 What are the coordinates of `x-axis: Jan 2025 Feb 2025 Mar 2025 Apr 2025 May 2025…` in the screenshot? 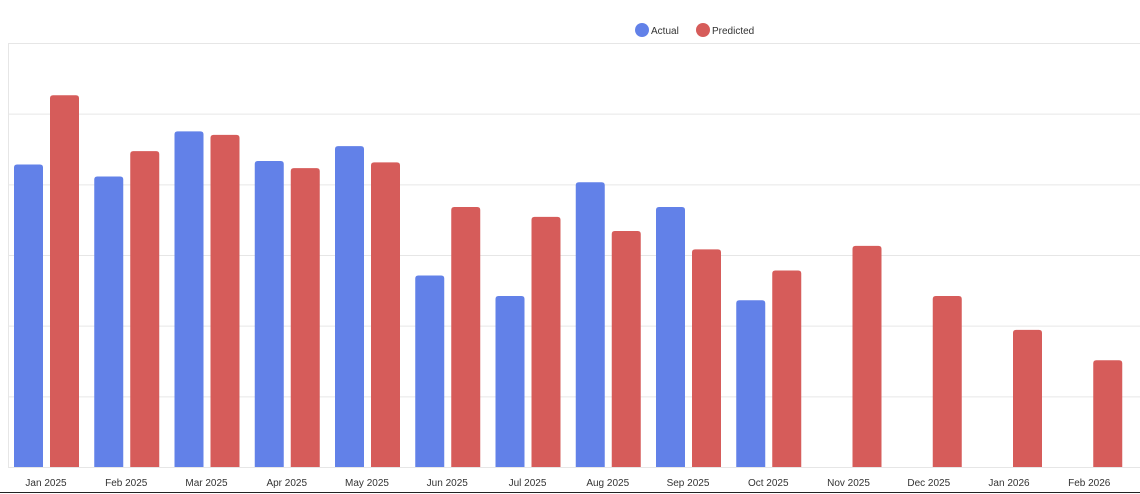 It's located at (570, 485).